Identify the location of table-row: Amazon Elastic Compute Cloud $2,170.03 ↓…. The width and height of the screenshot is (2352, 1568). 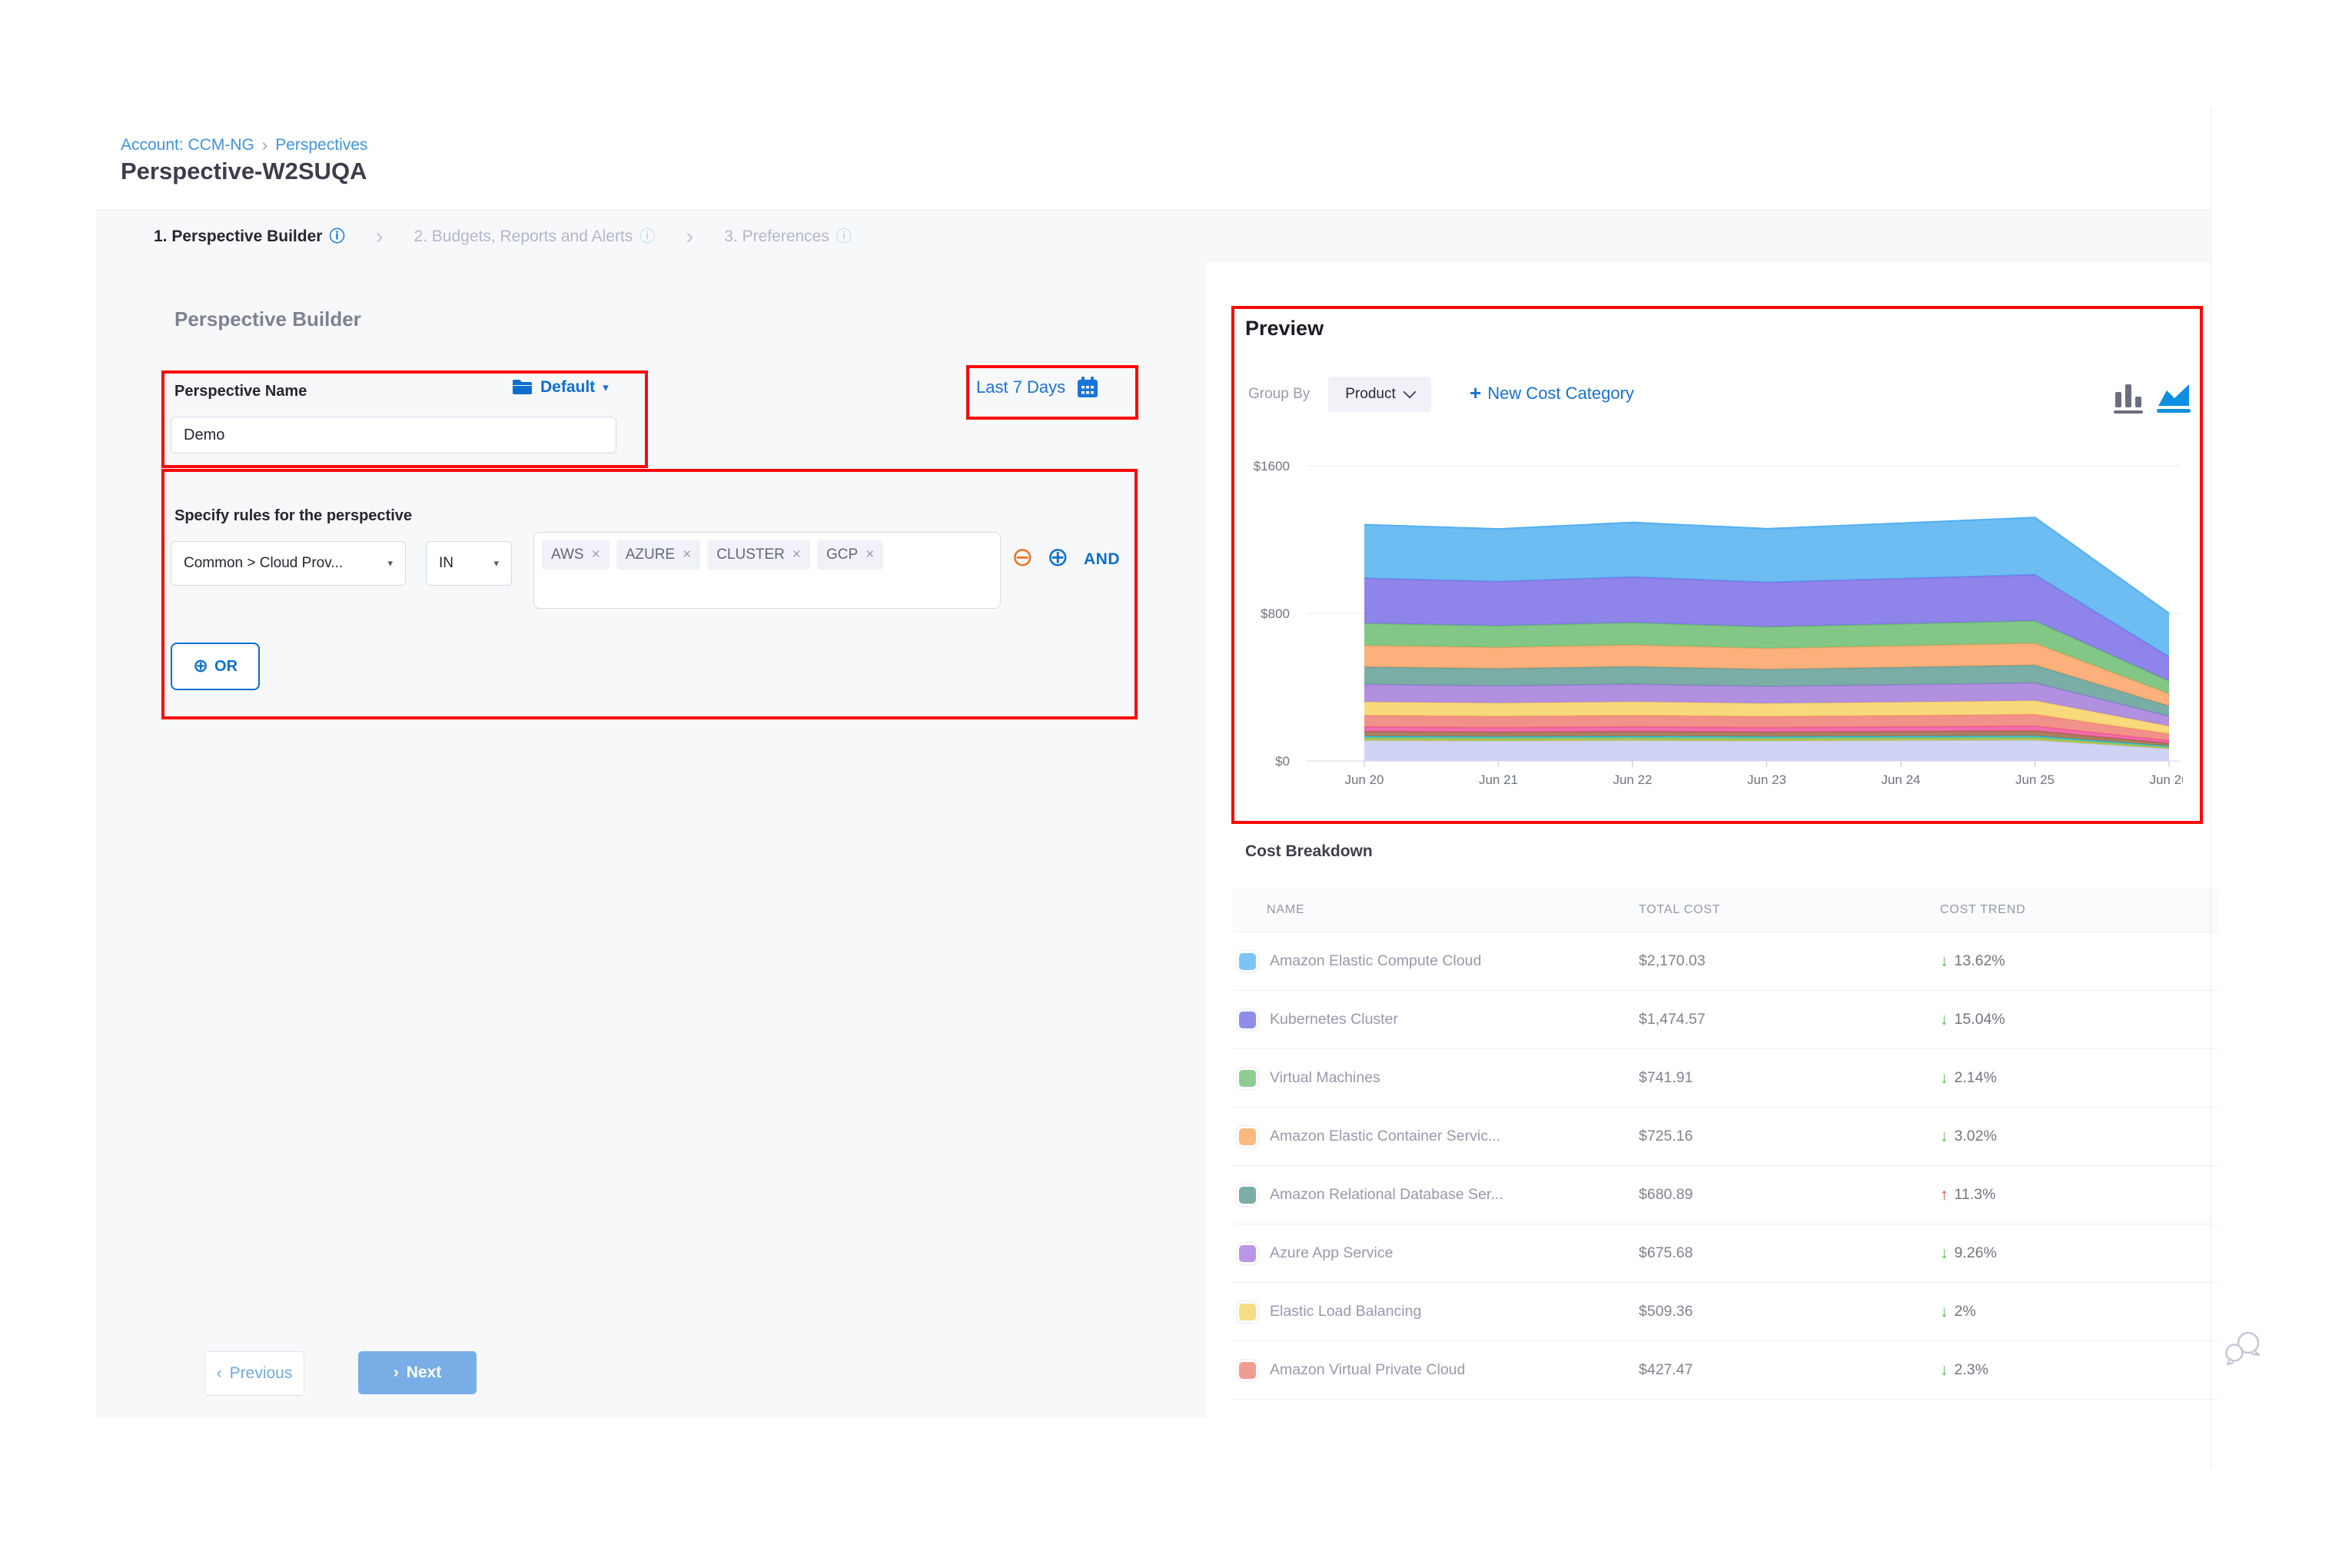
(1725, 961).